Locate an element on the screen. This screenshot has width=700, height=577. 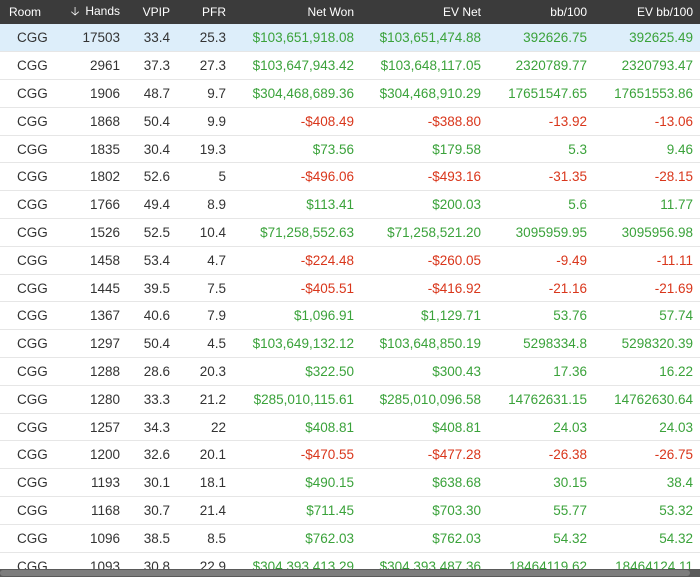
cell-ev-net: -$260.05 is located at coordinates (454, 260).